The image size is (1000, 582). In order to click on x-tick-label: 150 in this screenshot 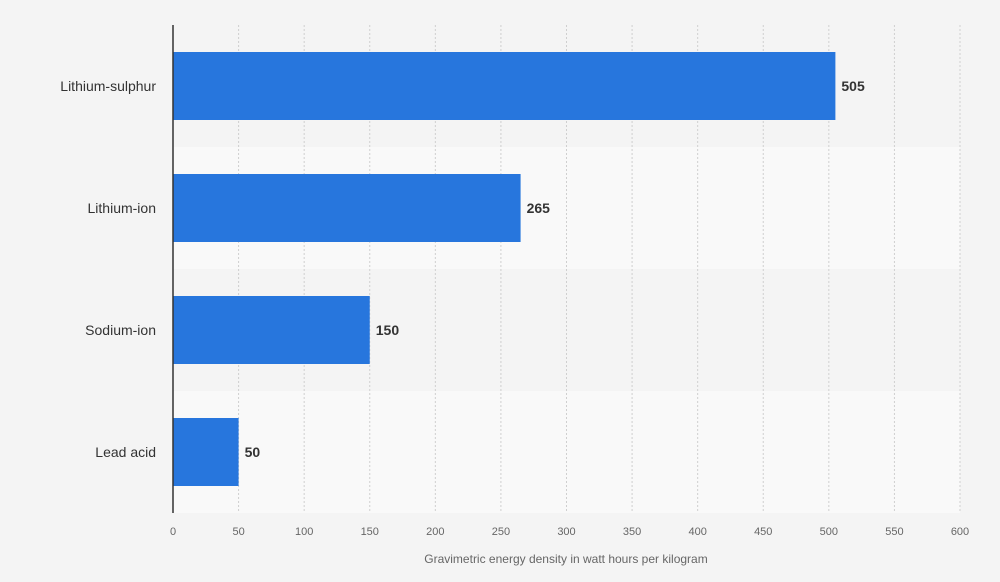, I will do `click(370, 532)`.